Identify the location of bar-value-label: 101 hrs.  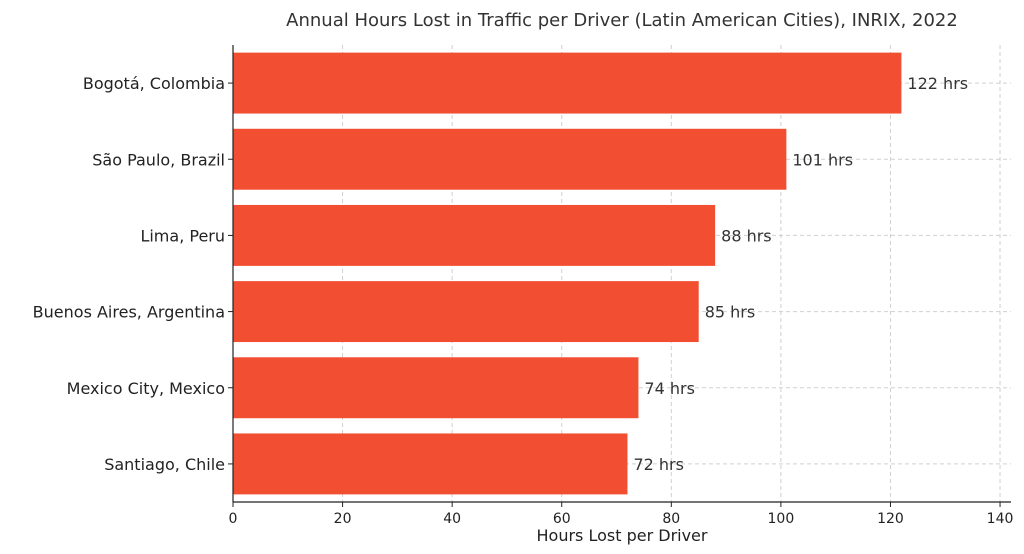
(822, 159).